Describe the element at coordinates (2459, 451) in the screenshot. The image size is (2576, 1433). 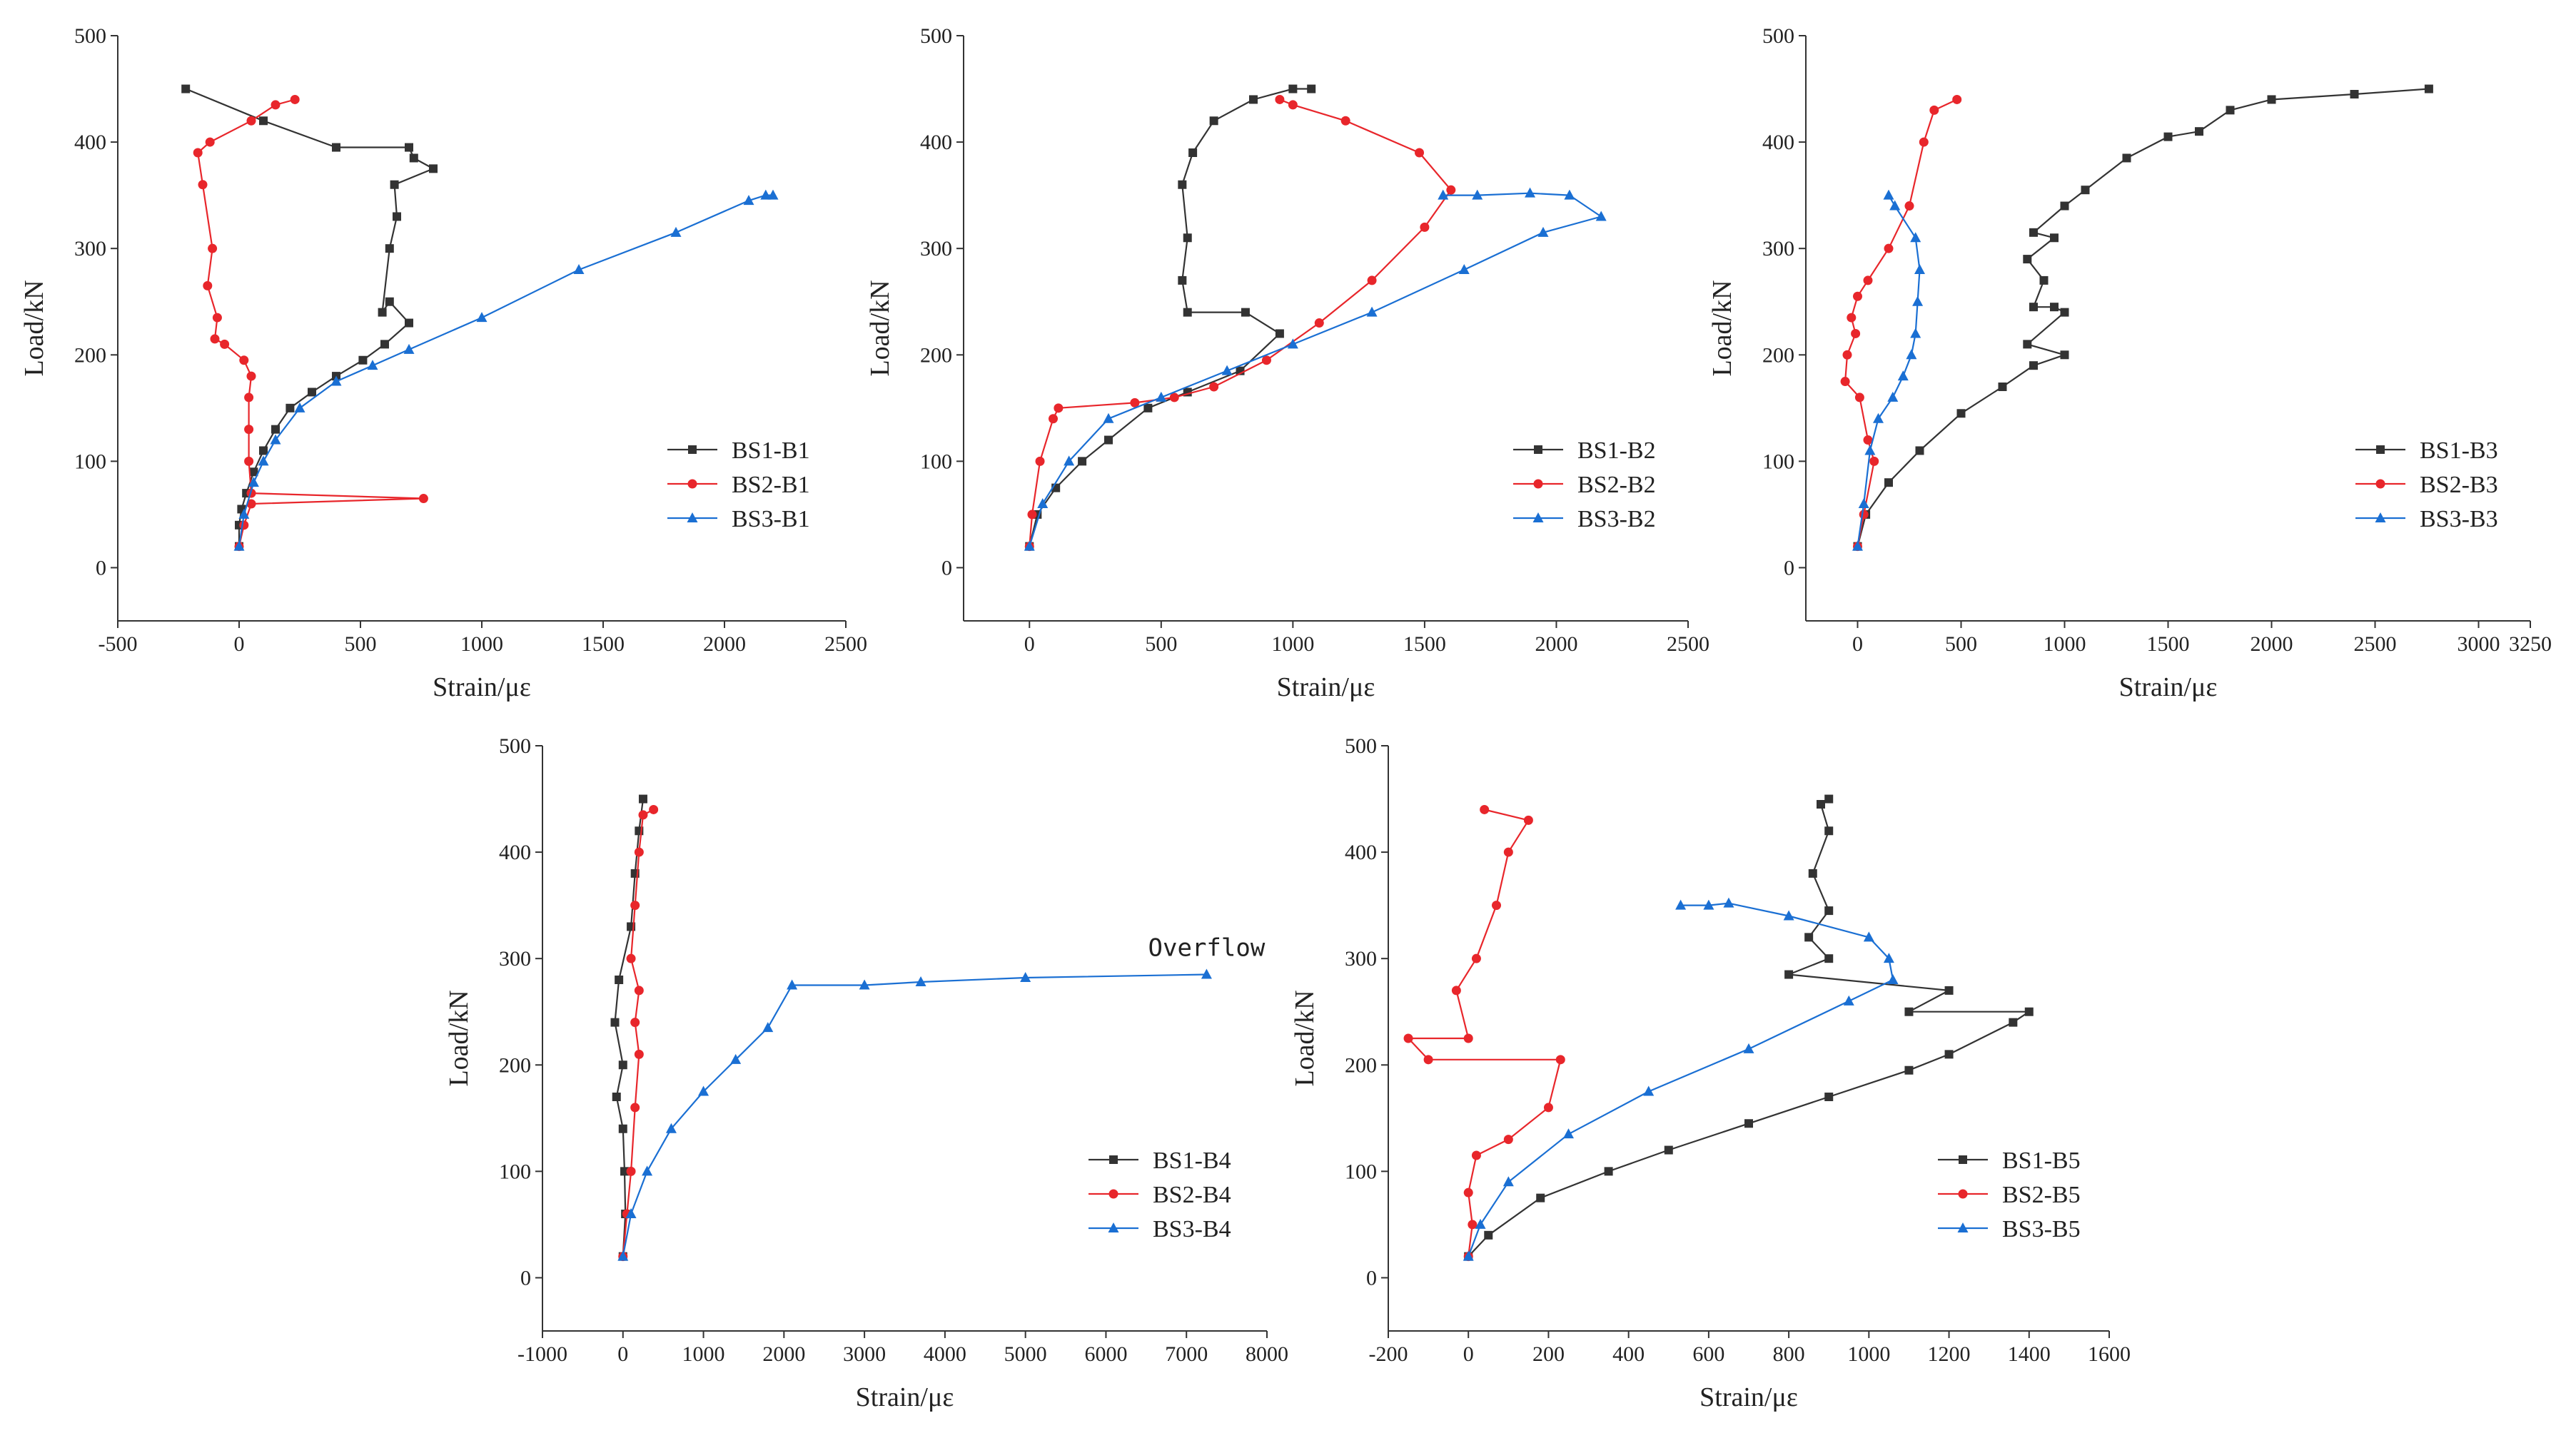
I see `legend-label: BS1-B3` at that location.